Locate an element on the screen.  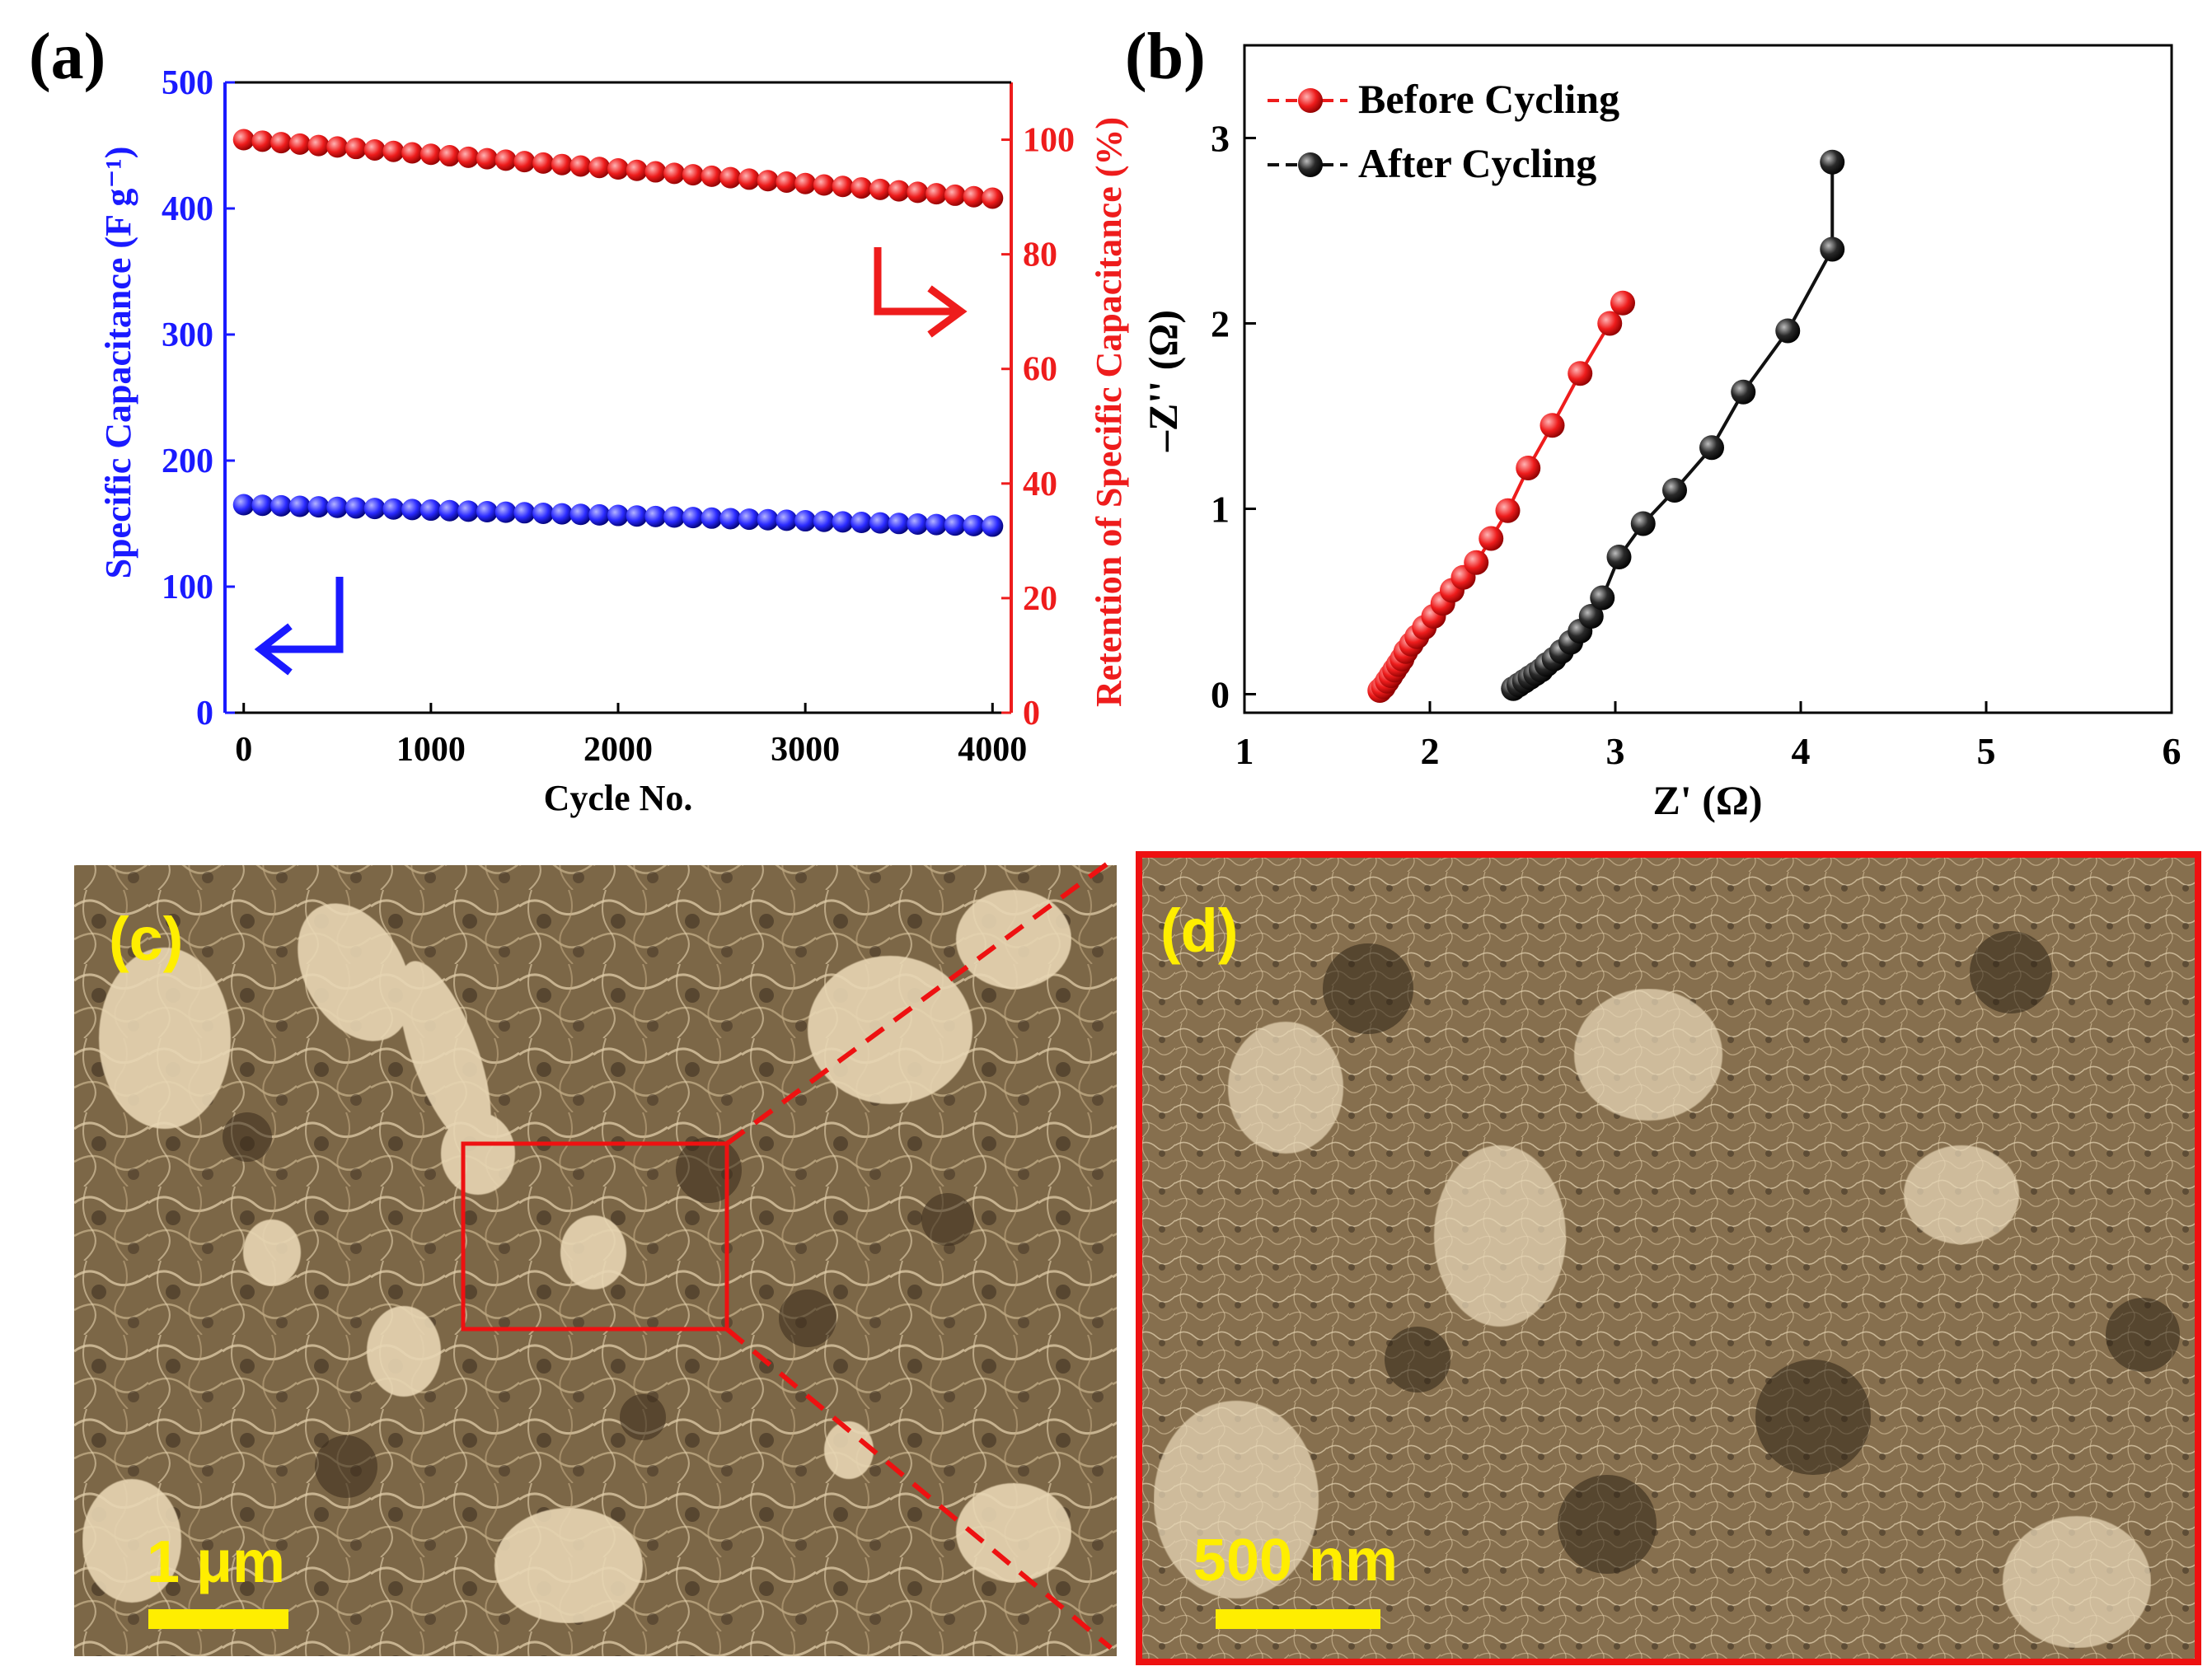
b-xtick-label: 6 is located at coordinates (2172, 751).